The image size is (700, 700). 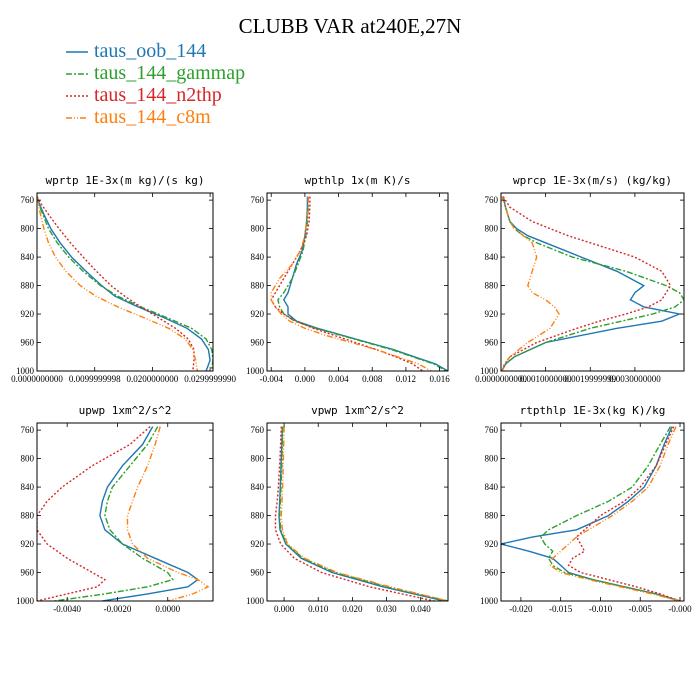 What do you see at coordinates (641, 609) in the screenshot?
I see `x-tick-label: -0.005` at bounding box center [641, 609].